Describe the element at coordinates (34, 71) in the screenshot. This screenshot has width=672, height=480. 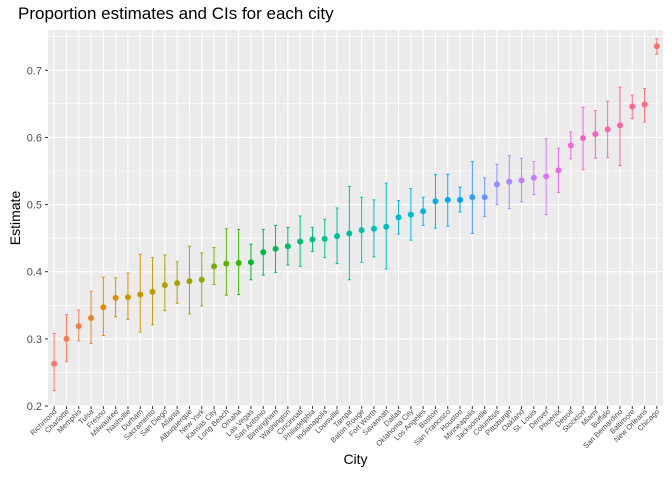
I see `y-tick-label: 0.7` at that location.